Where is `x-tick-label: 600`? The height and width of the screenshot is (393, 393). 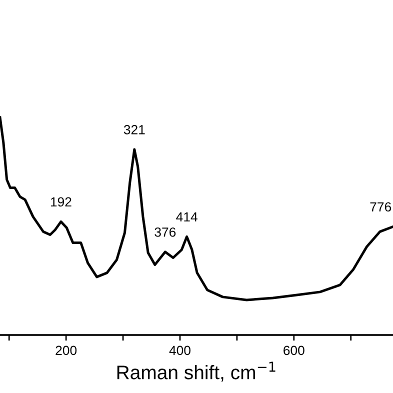
x-tick-label: 600 is located at coordinates (294, 351).